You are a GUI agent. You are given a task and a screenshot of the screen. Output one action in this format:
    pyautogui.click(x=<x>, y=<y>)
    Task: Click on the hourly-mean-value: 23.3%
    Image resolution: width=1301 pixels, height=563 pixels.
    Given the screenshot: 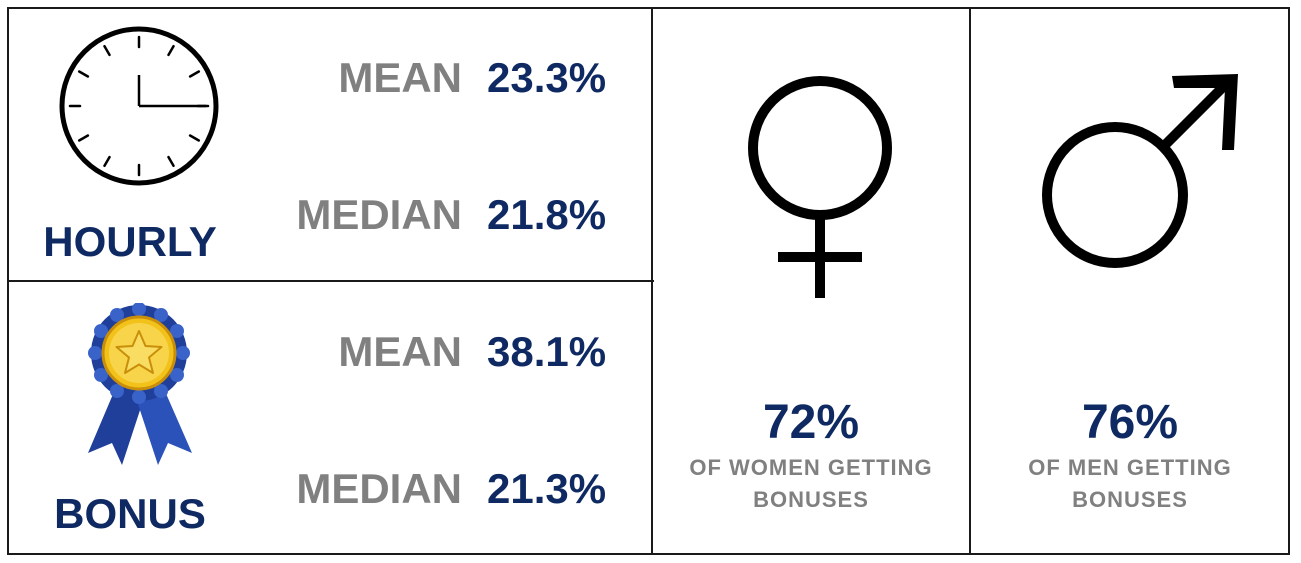 What is the action you would take?
    pyautogui.click(x=547, y=77)
    